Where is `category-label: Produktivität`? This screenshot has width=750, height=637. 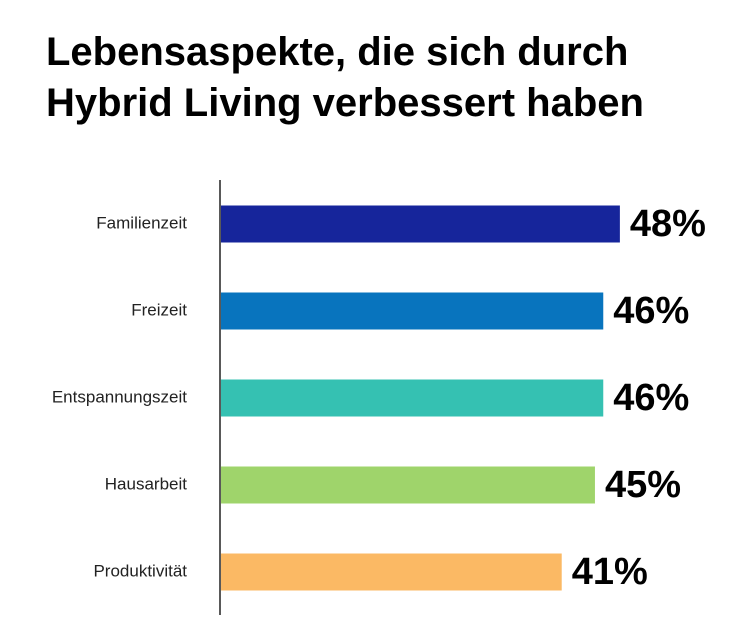 category-label: Produktivität is located at coordinates (140, 570).